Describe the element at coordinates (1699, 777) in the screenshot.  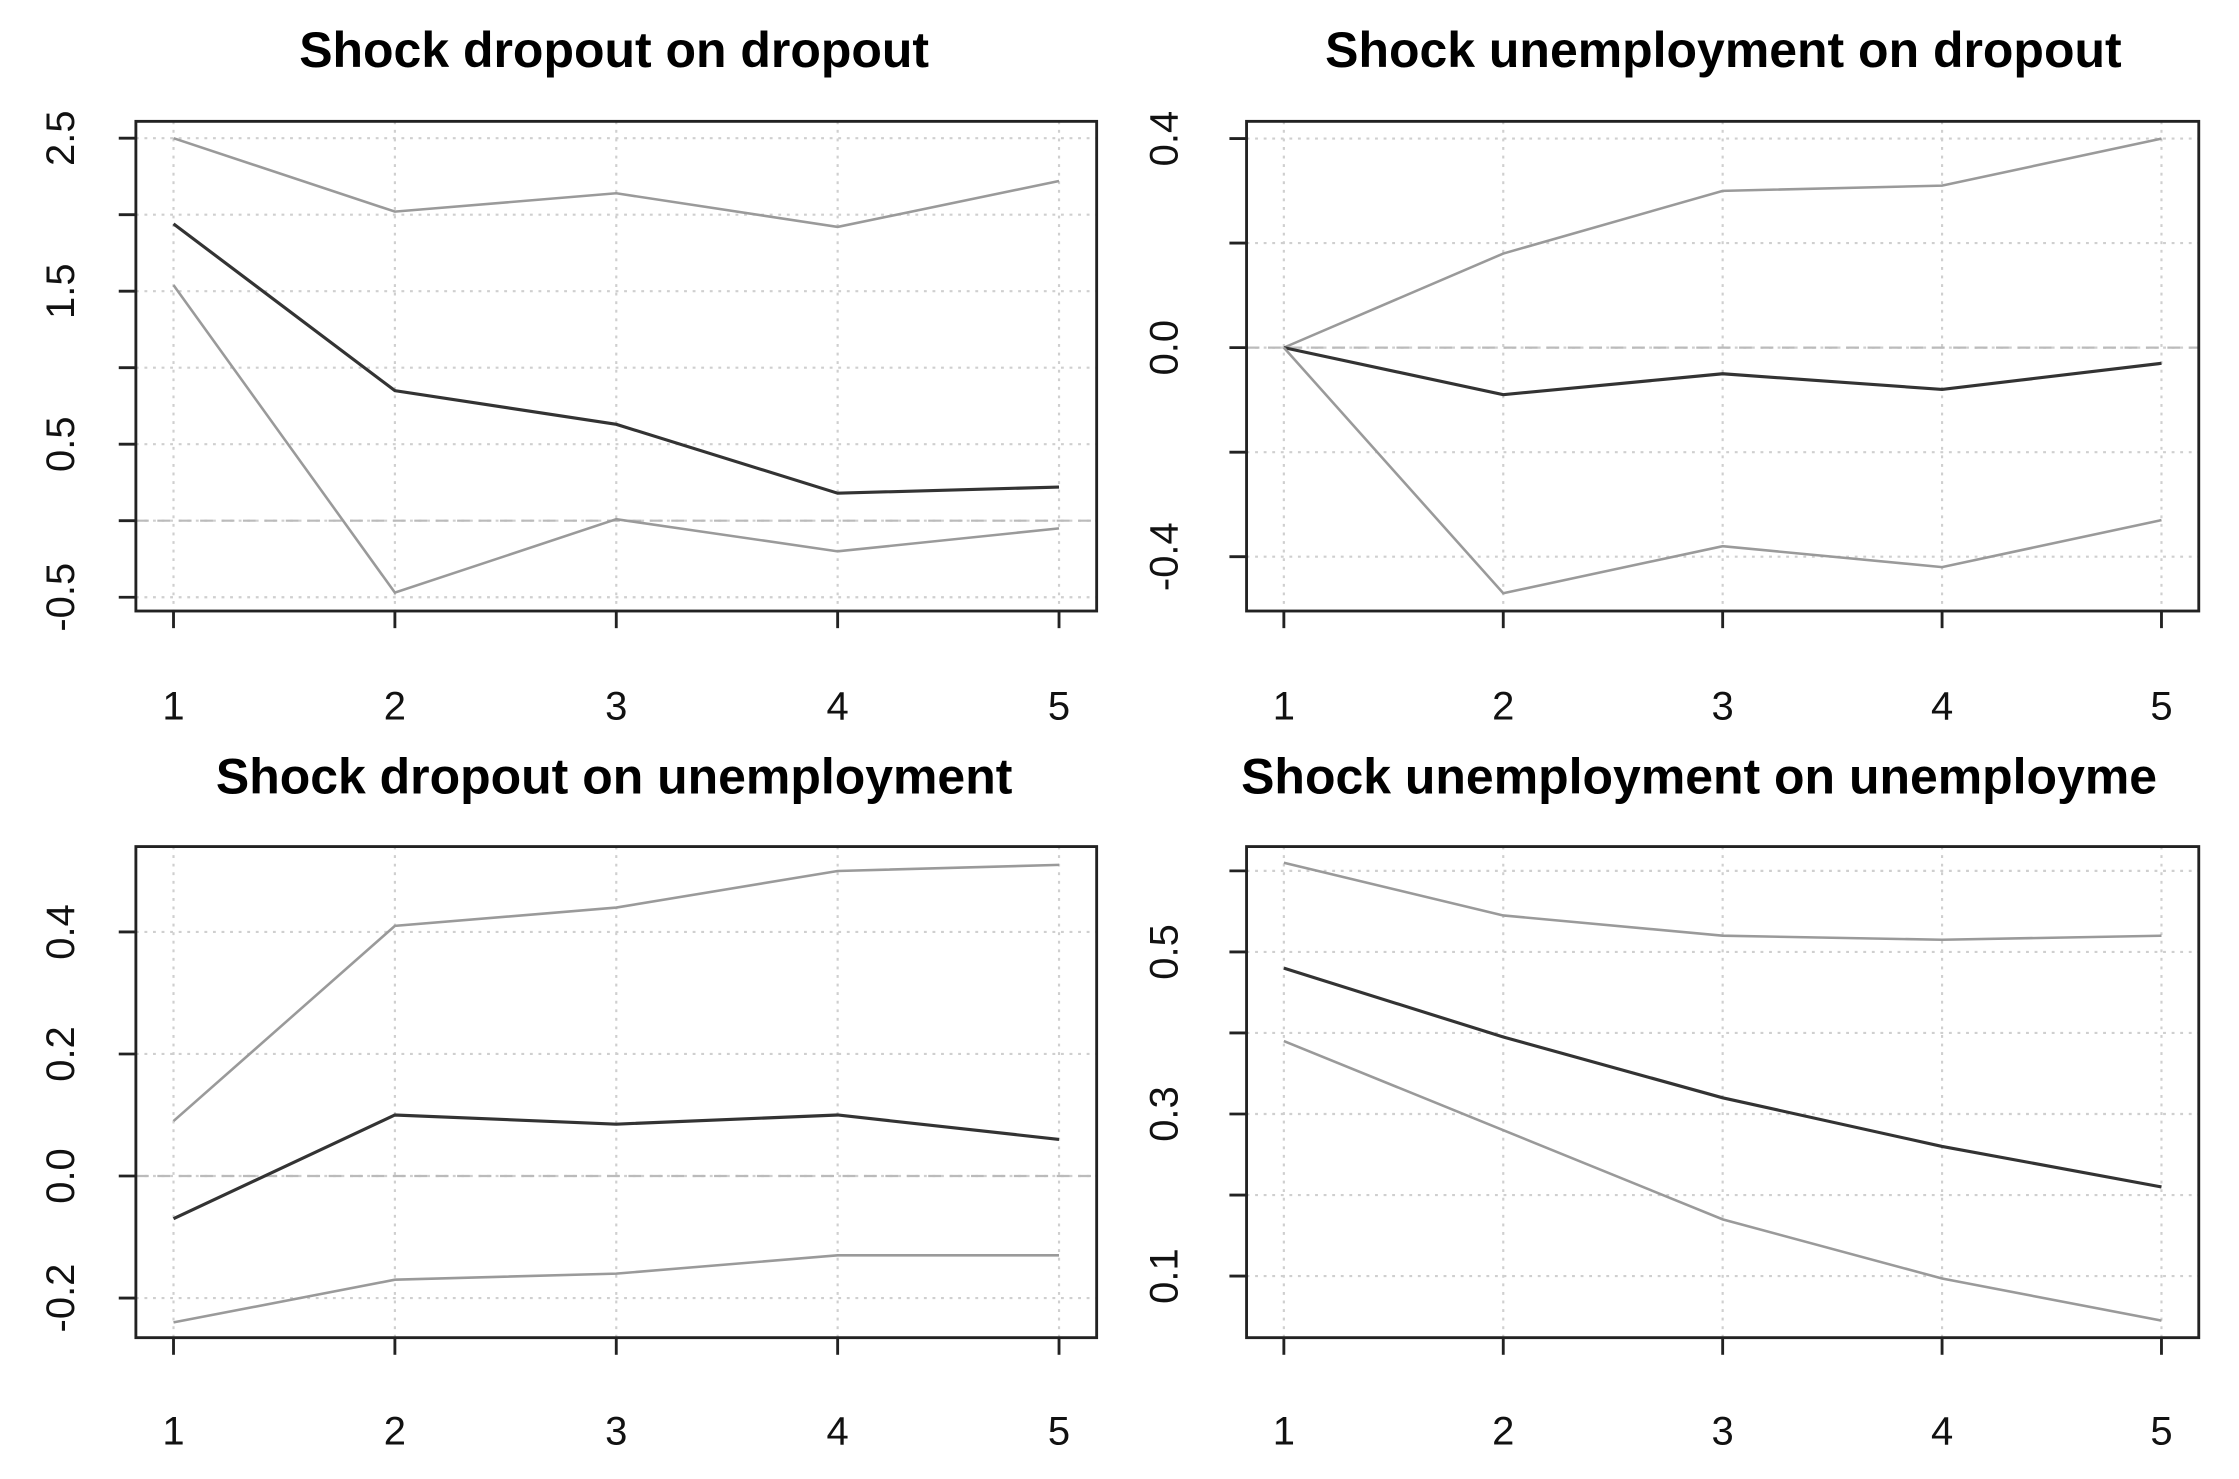
I see `chart-title: Shock unemployment on unemployme` at that location.